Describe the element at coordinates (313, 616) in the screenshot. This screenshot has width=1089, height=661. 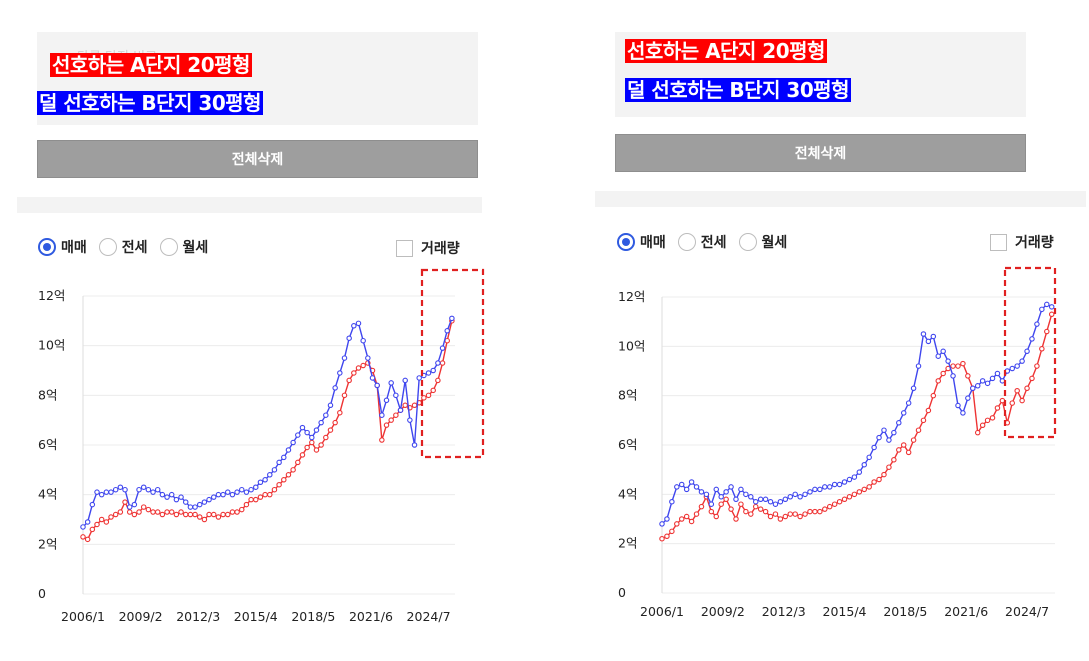
I see `x-tick-label: 2018/5` at that location.